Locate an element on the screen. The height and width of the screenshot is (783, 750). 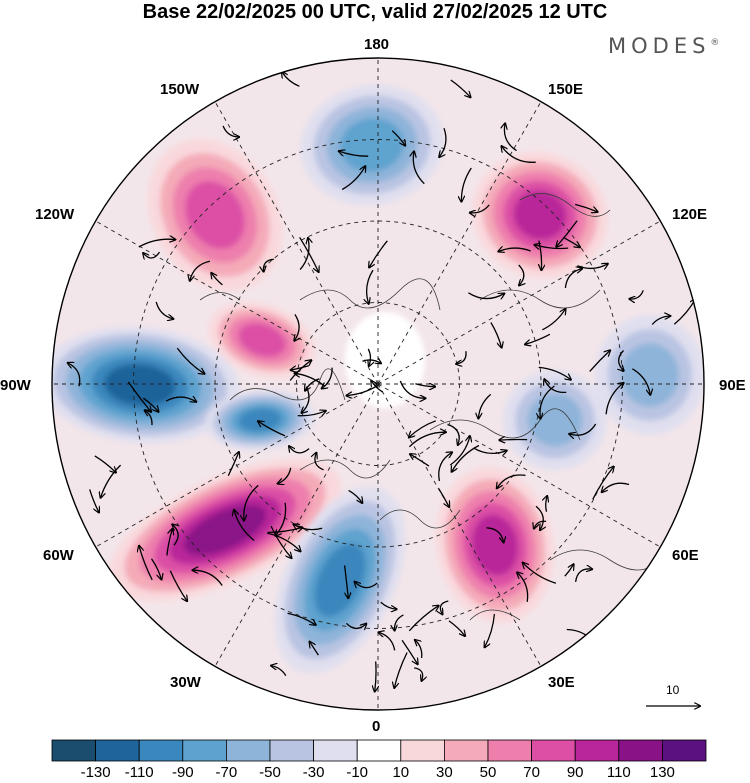
lon-label-180: 180 is located at coordinates (377, 44).